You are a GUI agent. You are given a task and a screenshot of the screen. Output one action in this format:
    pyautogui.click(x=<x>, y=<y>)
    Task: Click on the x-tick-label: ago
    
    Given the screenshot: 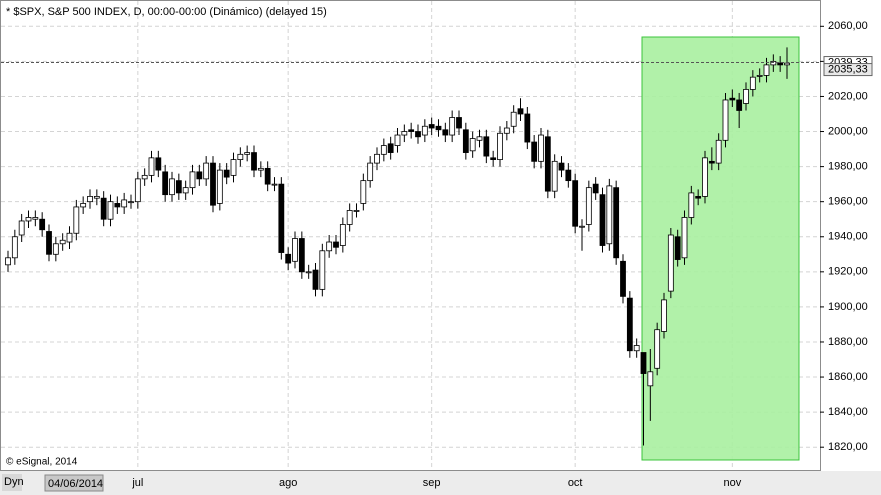 What is the action you would take?
    pyautogui.click(x=288, y=483)
    